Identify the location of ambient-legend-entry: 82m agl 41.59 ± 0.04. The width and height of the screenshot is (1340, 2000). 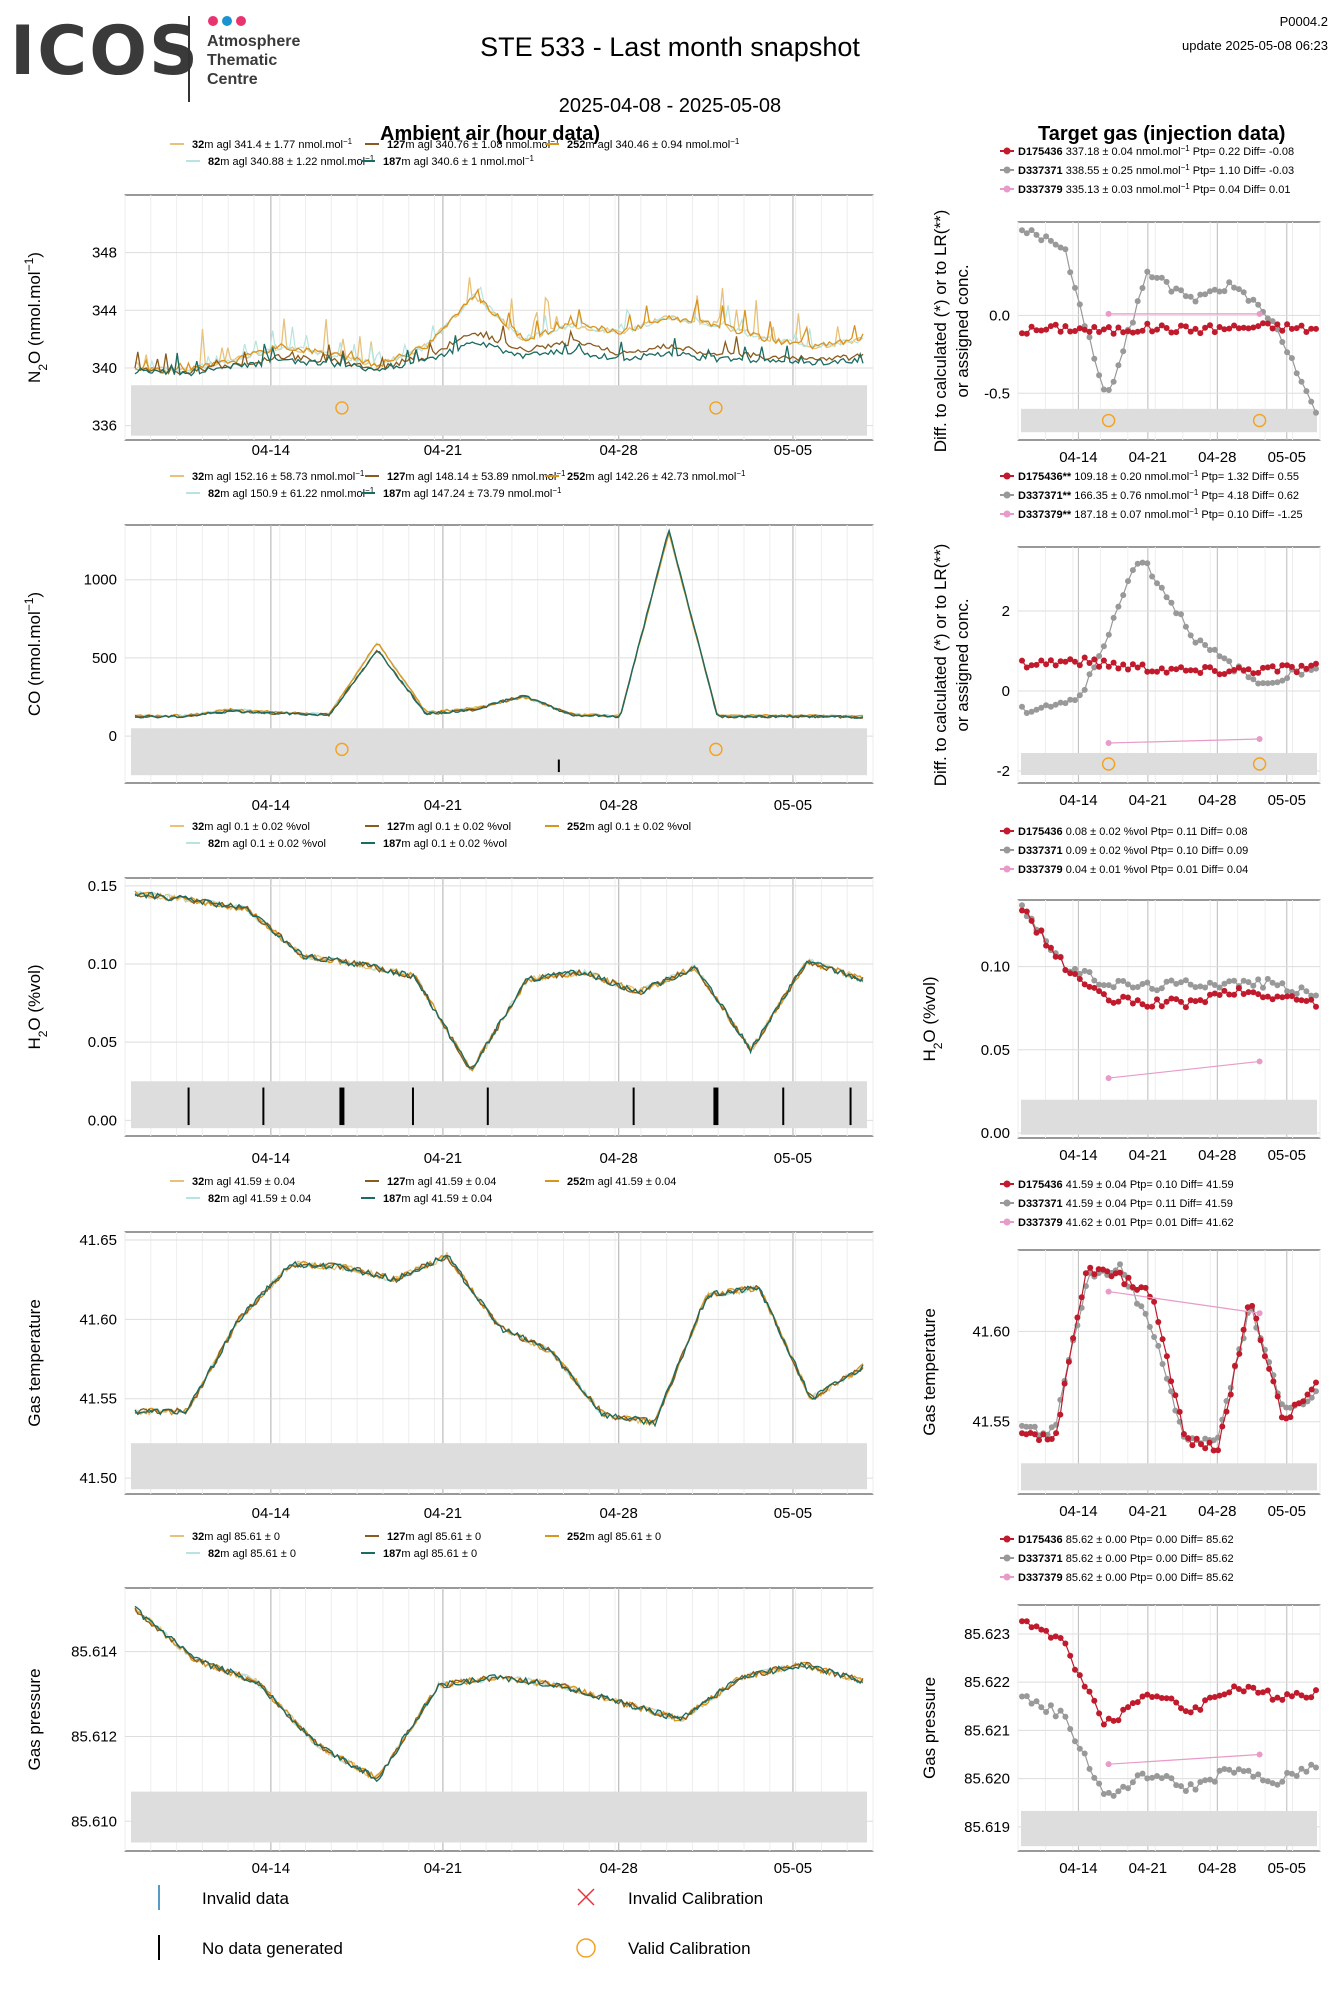
(259, 1199).